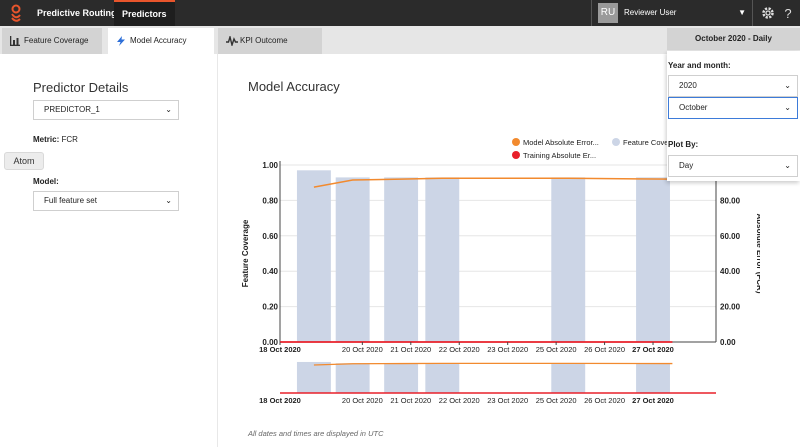 This screenshot has width=800, height=447. What do you see at coordinates (646, 142) in the screenshot?
I see `legend-label: Feature Cove` at bounding box center [646, 142].